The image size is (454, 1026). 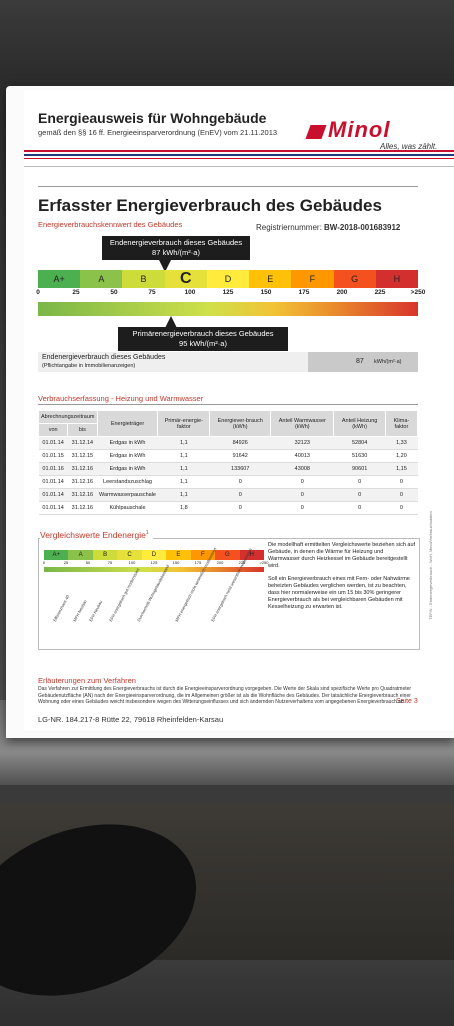 I want to click on table-cell-hz: 90601, so click(x=359, y=469).